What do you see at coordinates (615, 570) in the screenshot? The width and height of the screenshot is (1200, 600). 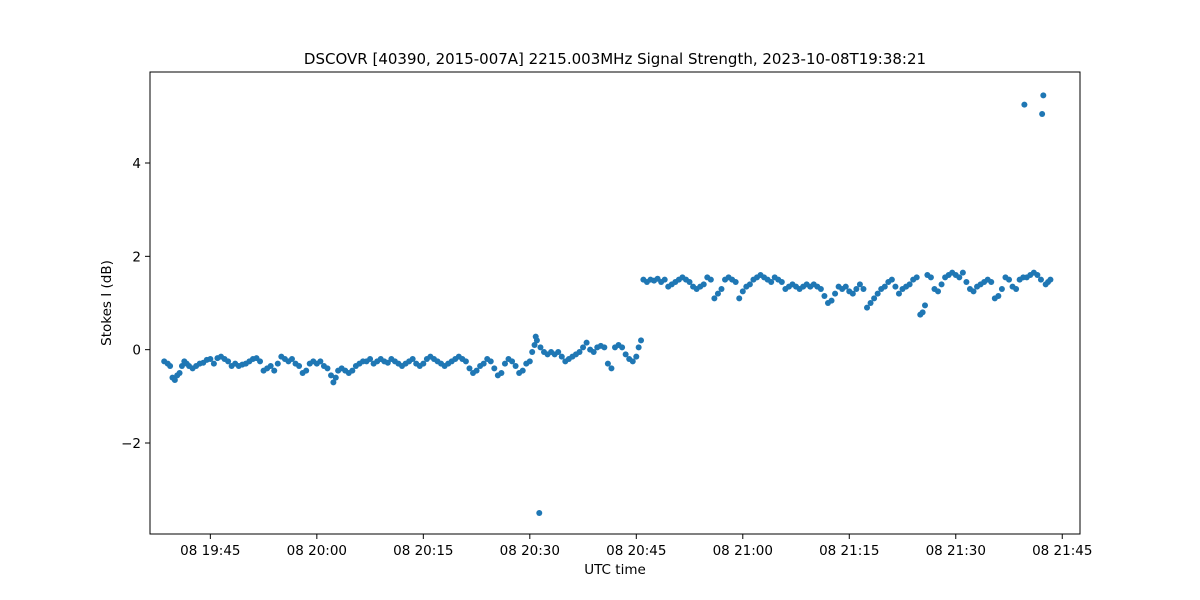 I see `x-axis-title: UTC time` at bounding box center [615, 570].